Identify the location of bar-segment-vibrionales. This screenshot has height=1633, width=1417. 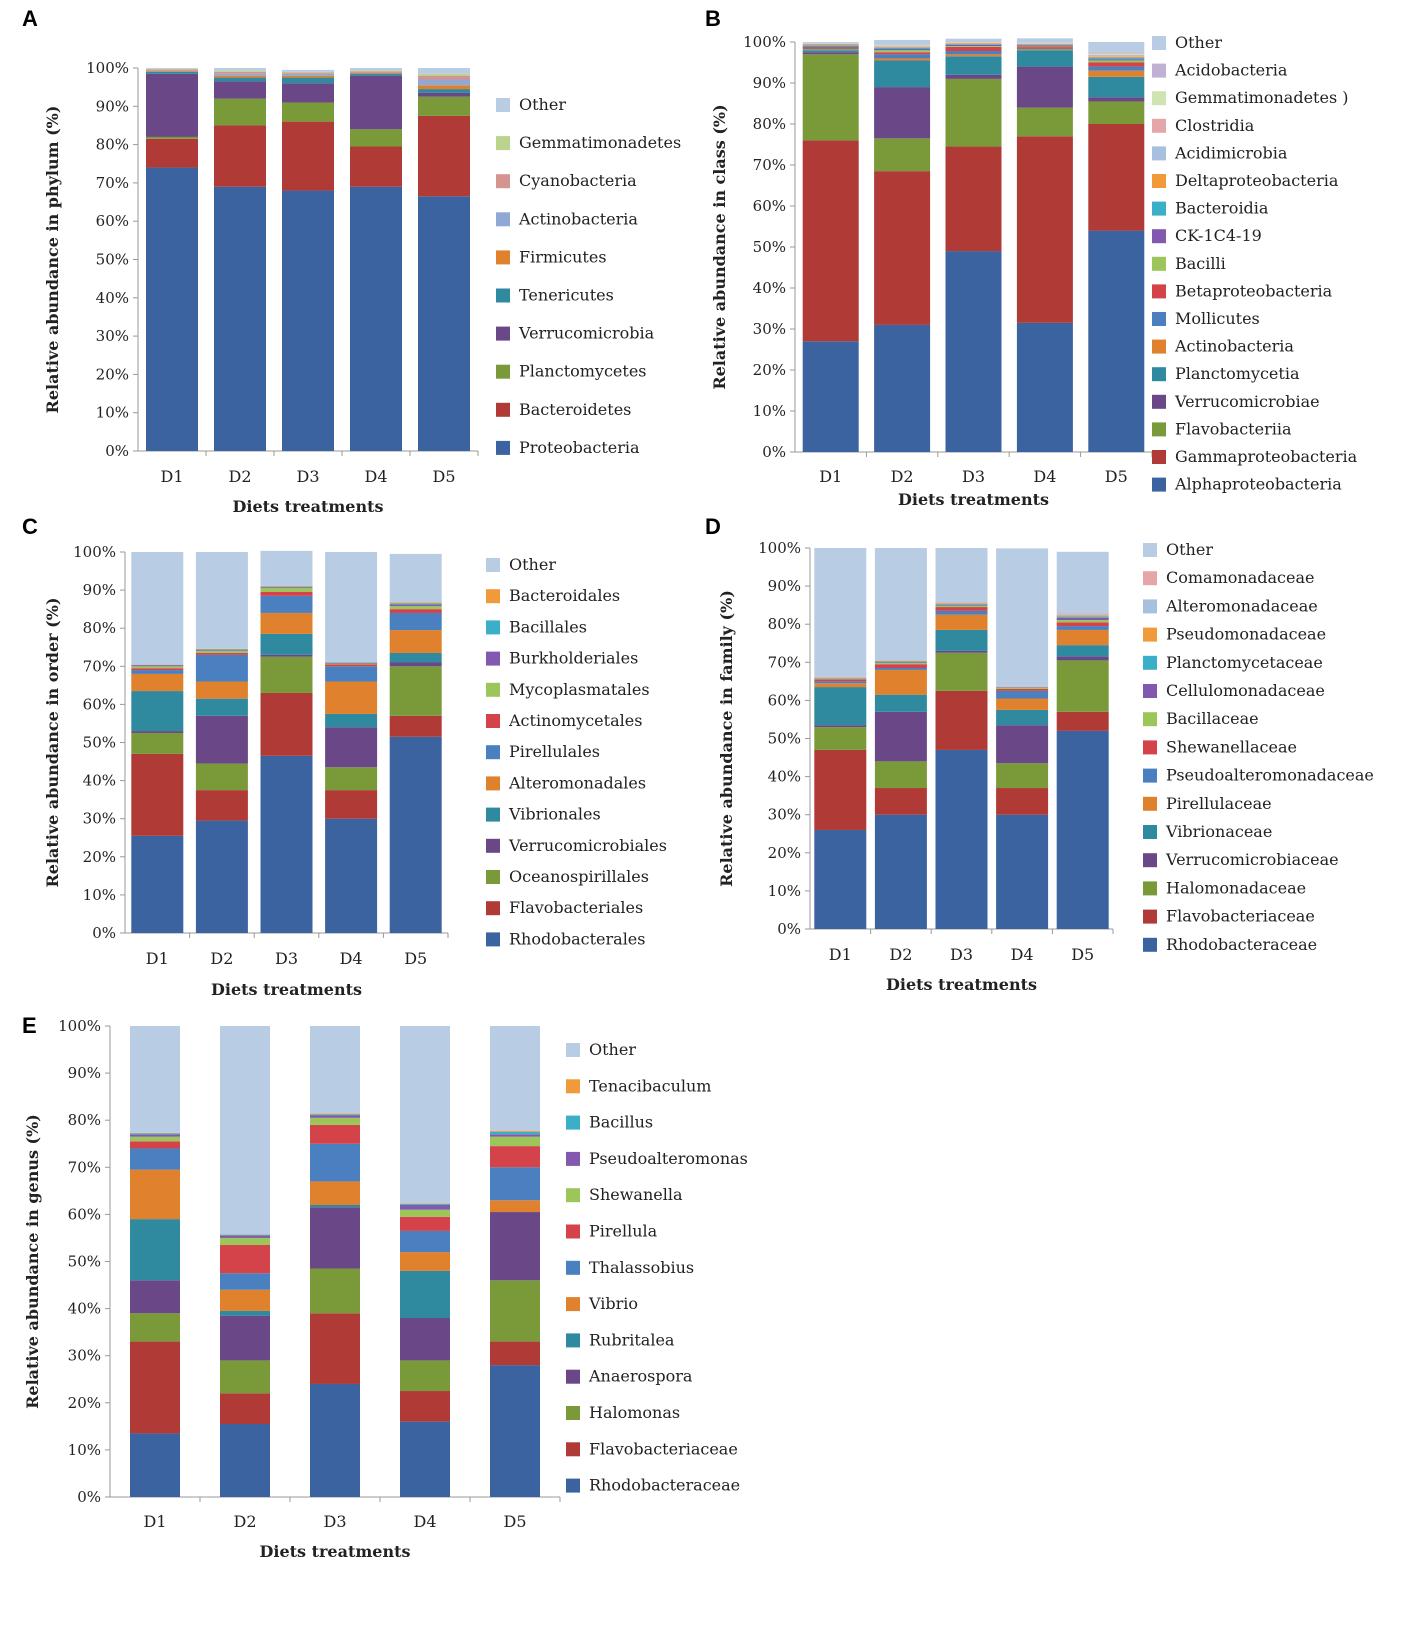
(157, 711).